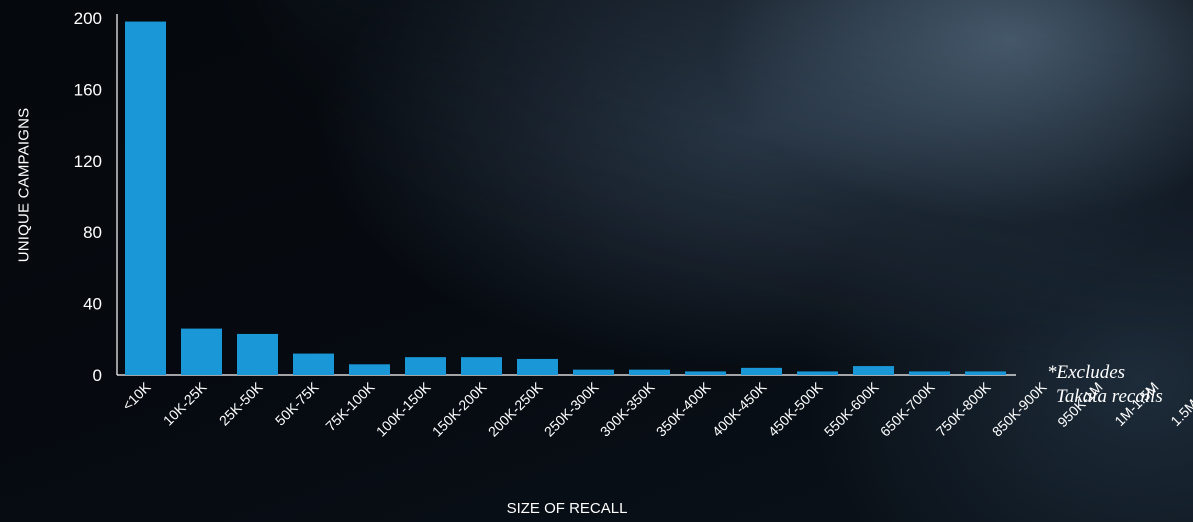 The height and width of the screenshot is (522, 1193). I want to click on footnote-line-1: *Excludes, so click(1086, 372).